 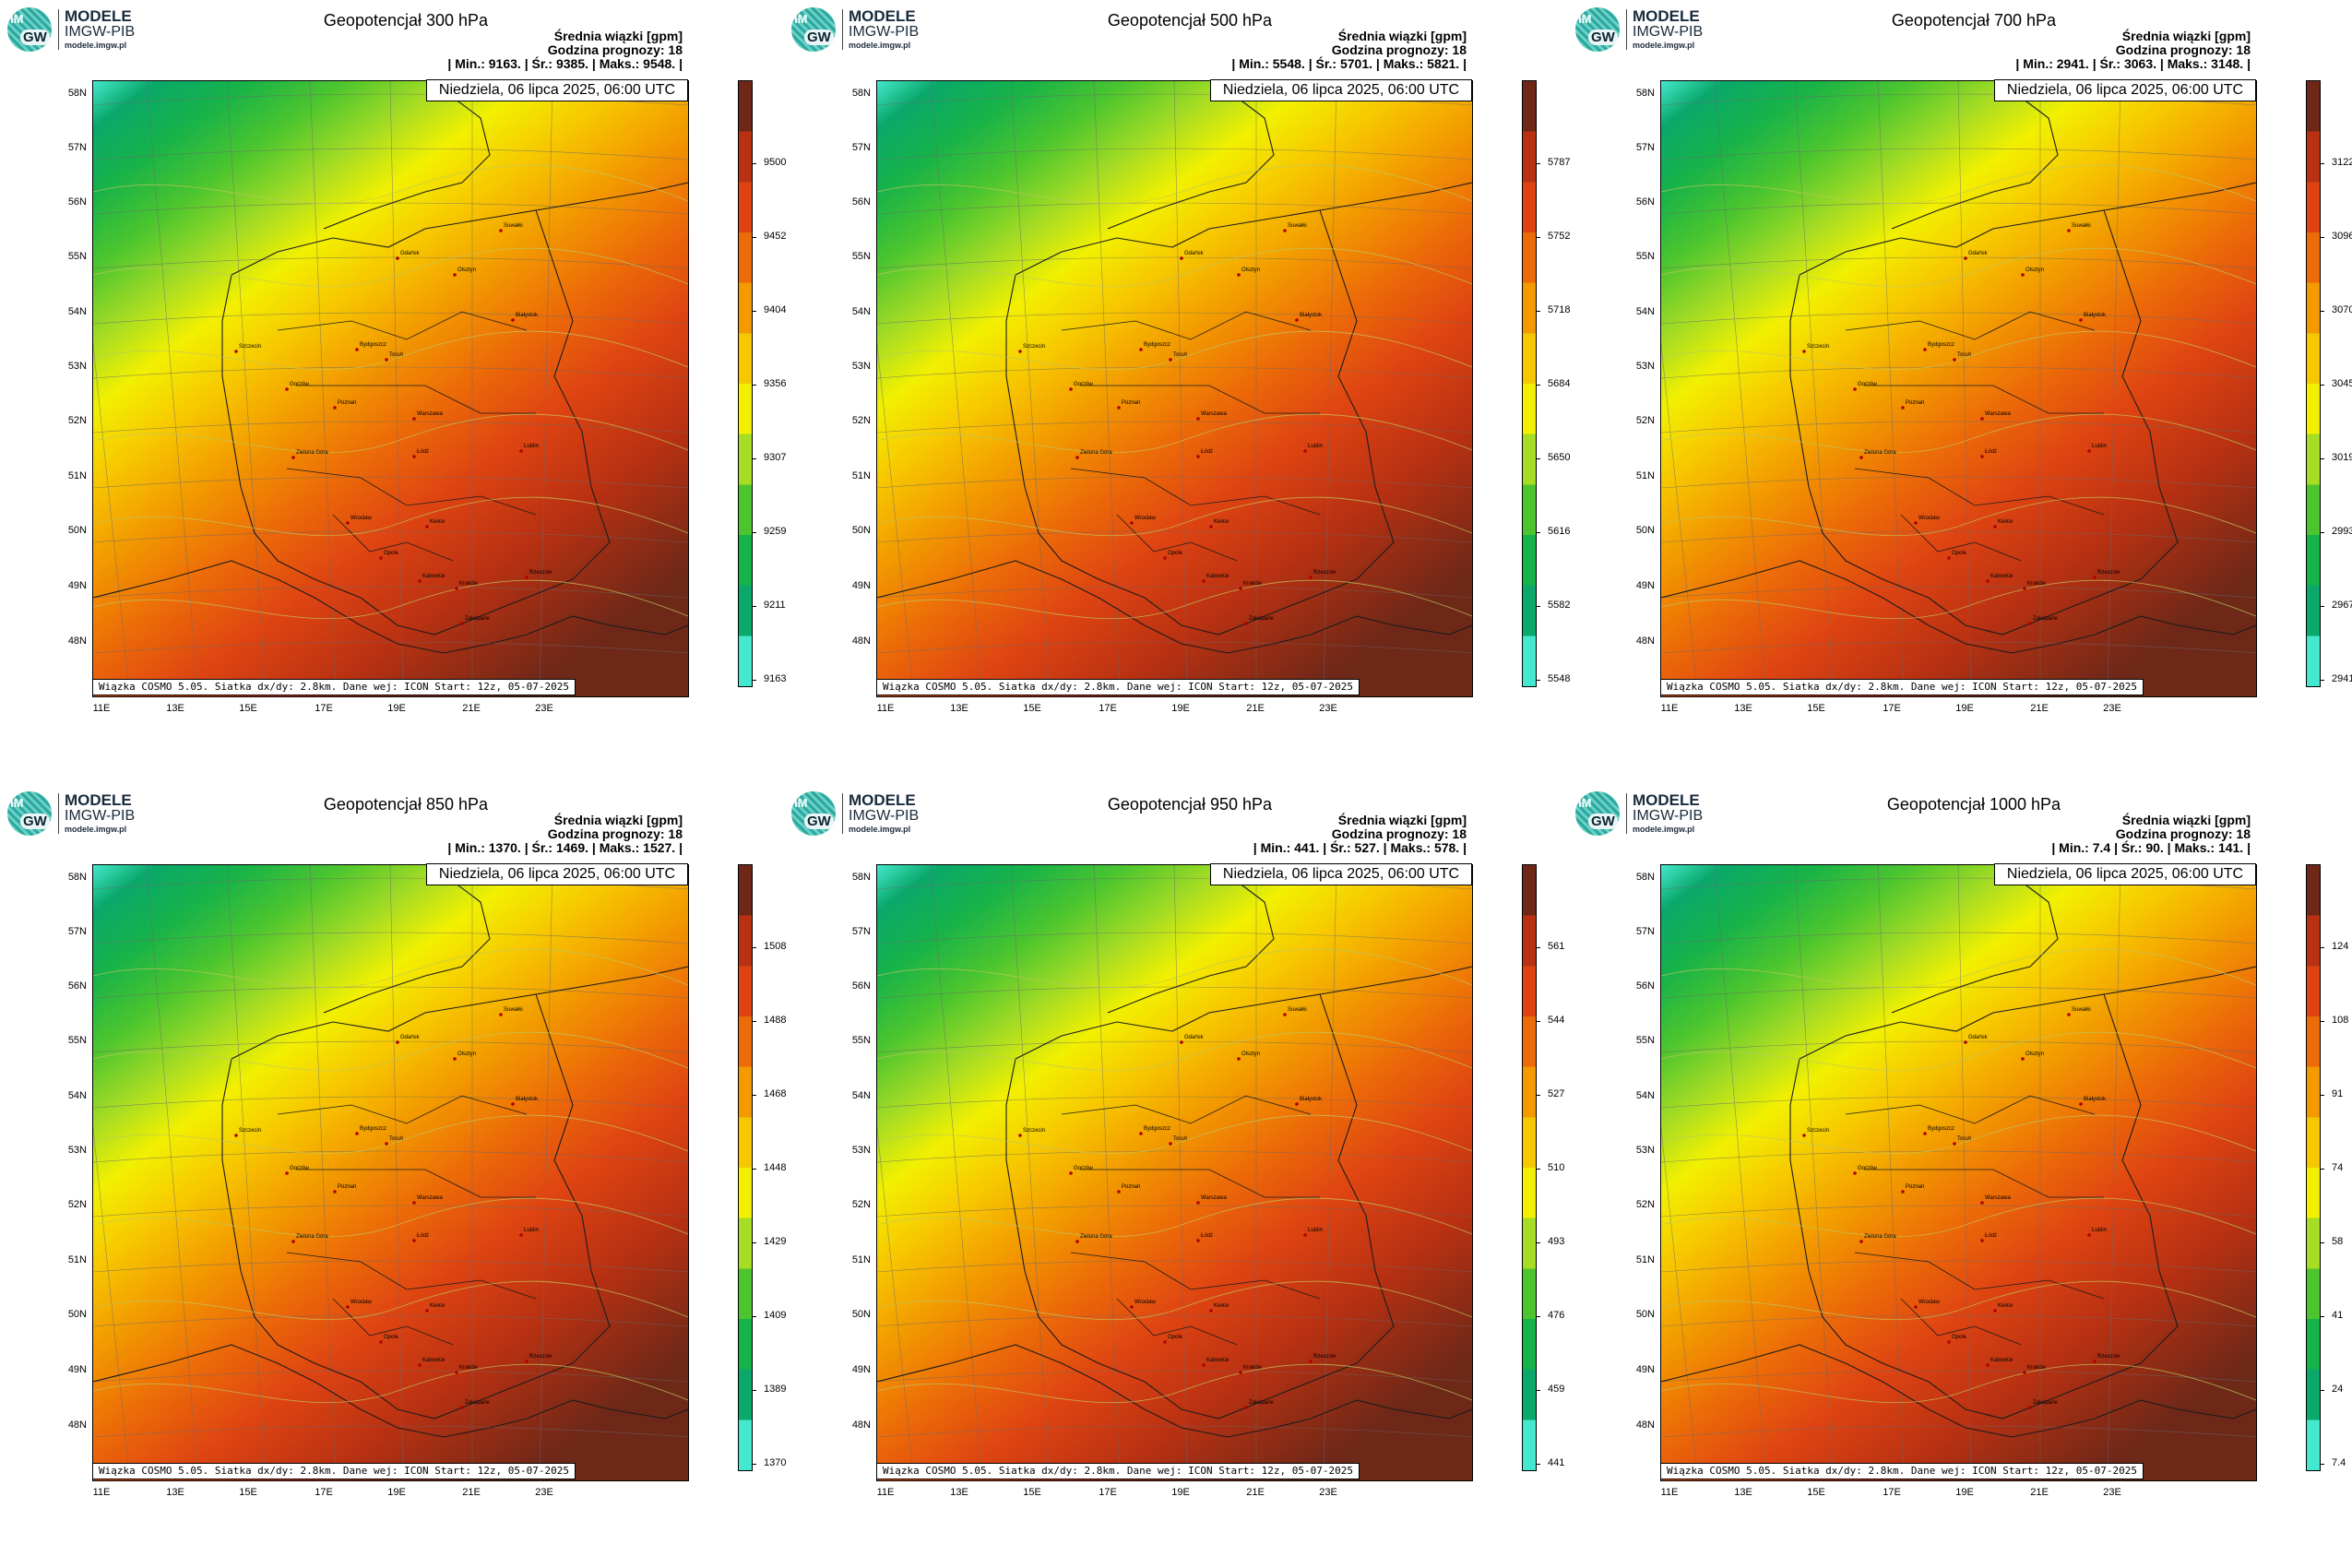 I want to click on city-label: Gdańsk, so click(x=1978, y=1037).